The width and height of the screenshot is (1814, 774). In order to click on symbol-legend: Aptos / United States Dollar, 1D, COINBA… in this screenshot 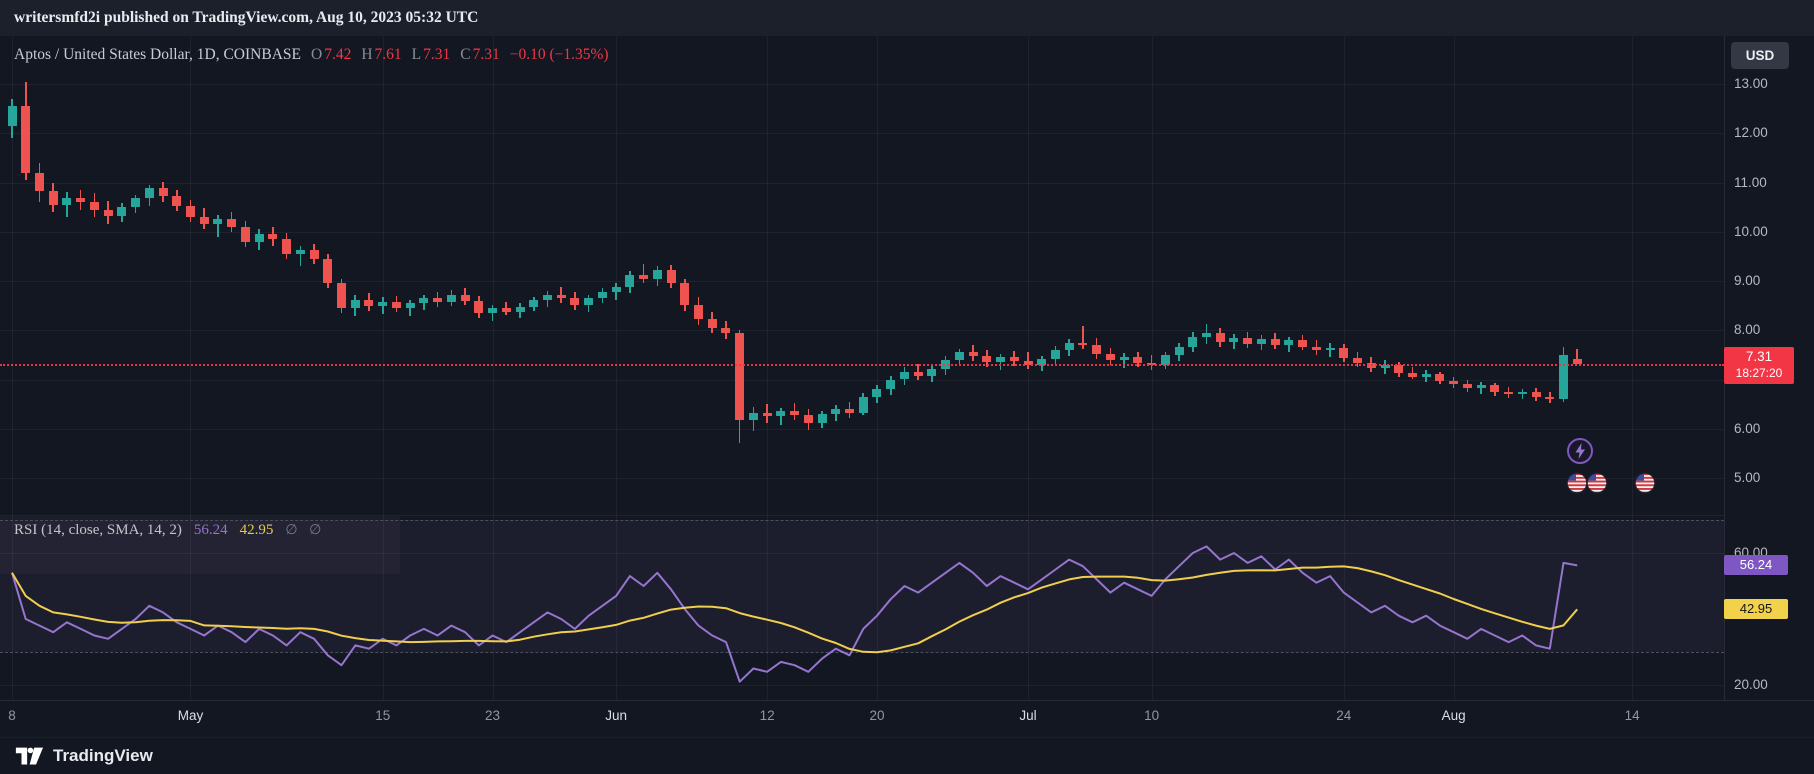, I will do `click(311, 55)`.